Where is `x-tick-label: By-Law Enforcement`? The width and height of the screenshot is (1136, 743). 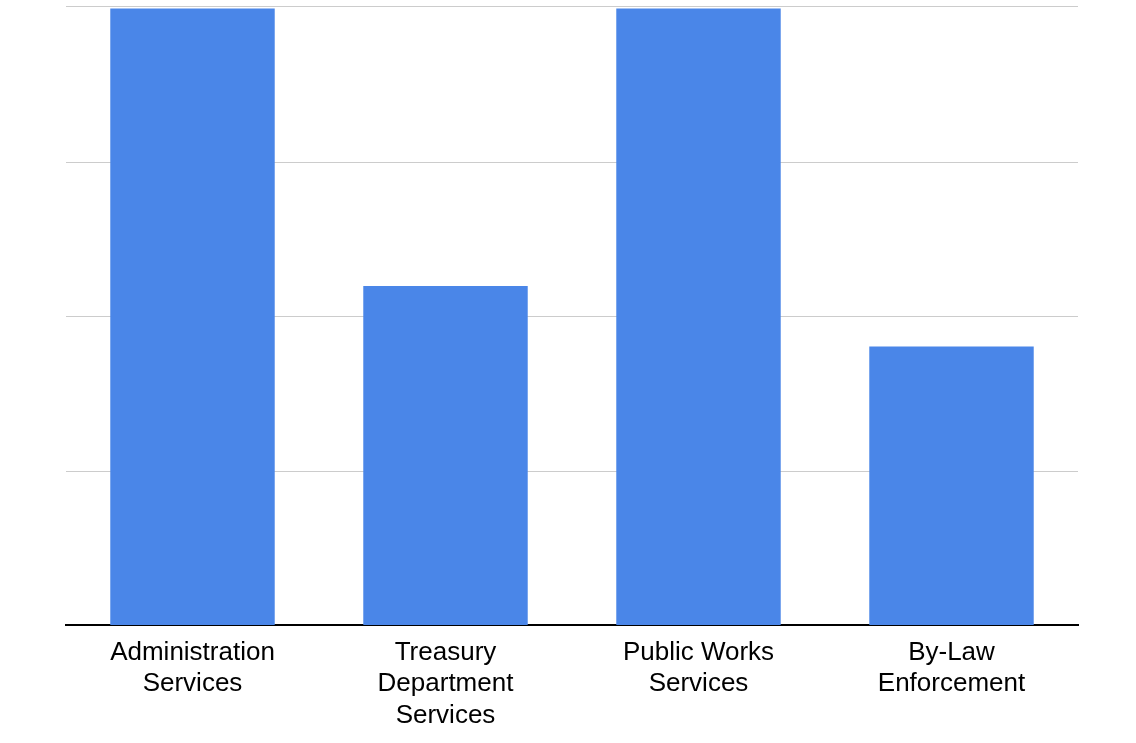
x-tick-label: By-Law Enforcement is located at coordinates (951, 667).